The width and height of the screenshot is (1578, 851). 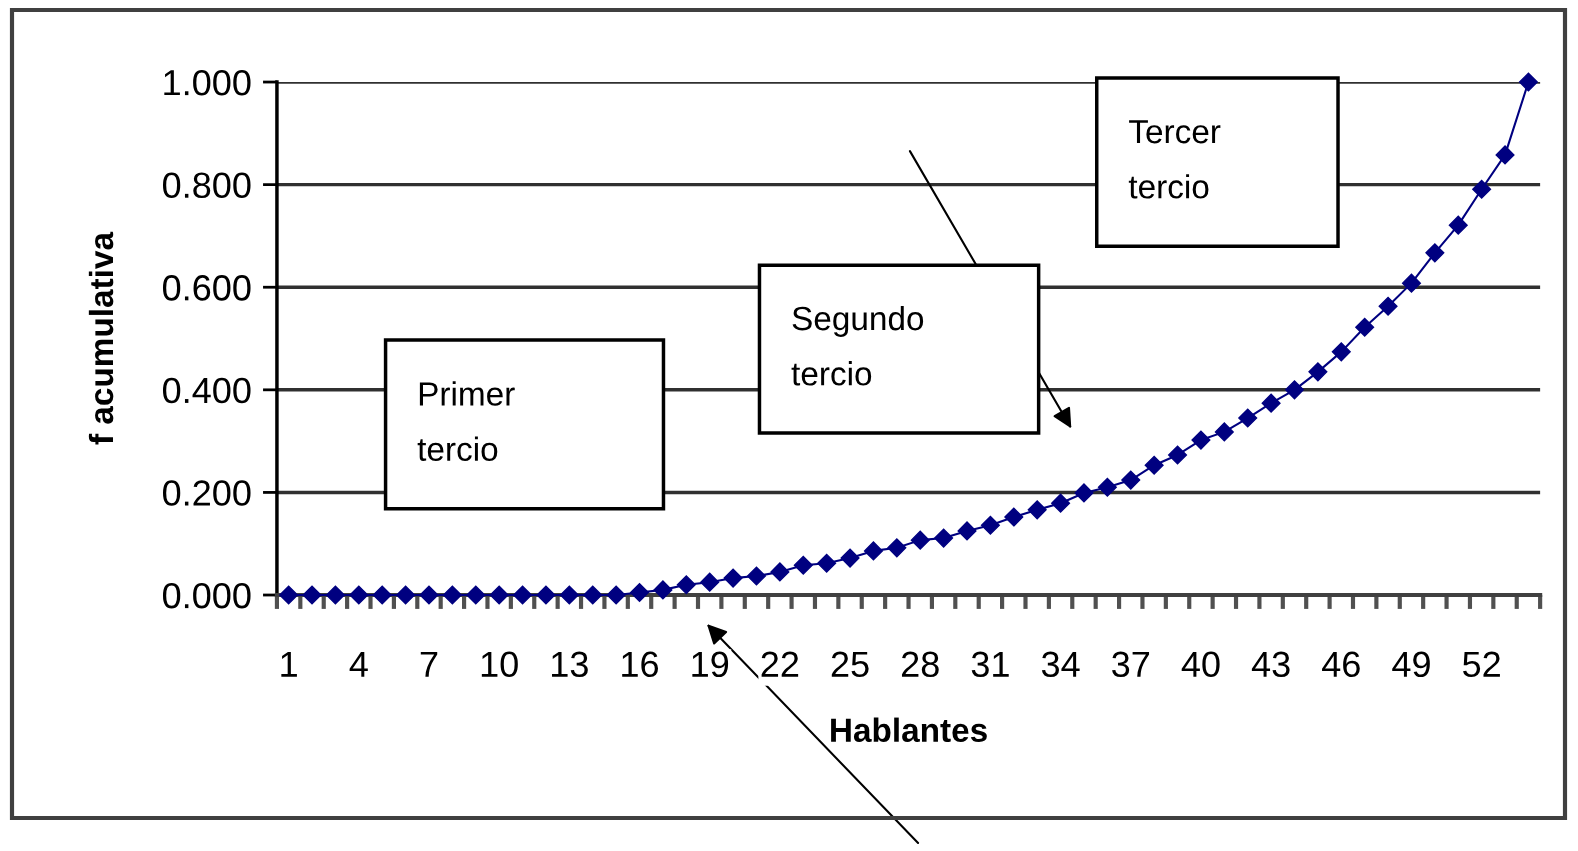 What do you see at coordinates (207, 82) in the screenshot?
I see `y-tick-label: 1.000` at bounding box center [207, 82].